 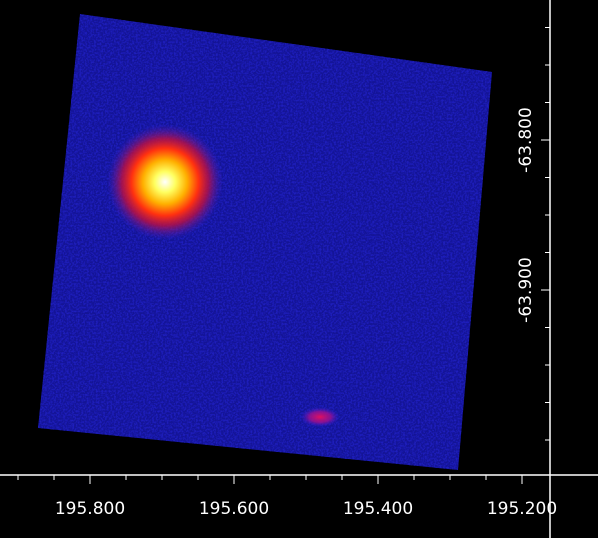 I want to click on x-tick-label: 195.200, so click(x=522, y=509).